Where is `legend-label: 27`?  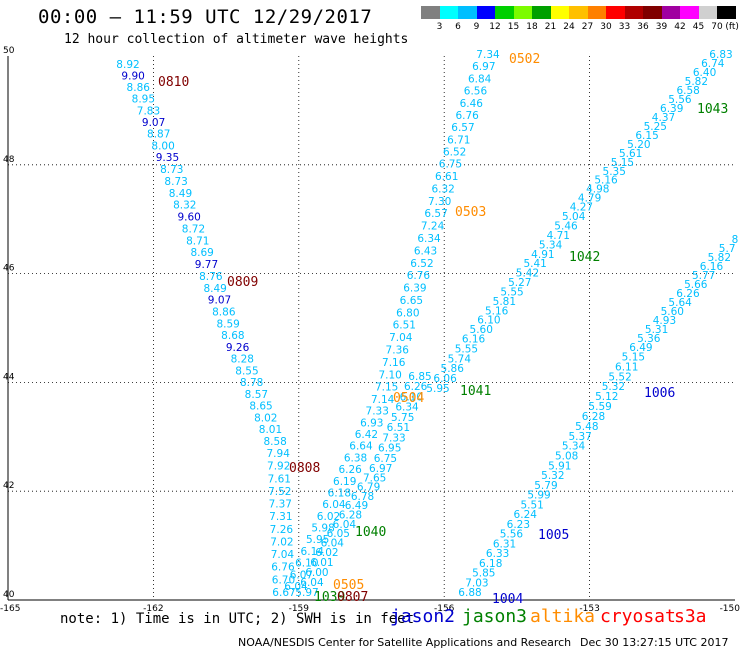
legend-label: 27 is located at coordinates (587, 27).